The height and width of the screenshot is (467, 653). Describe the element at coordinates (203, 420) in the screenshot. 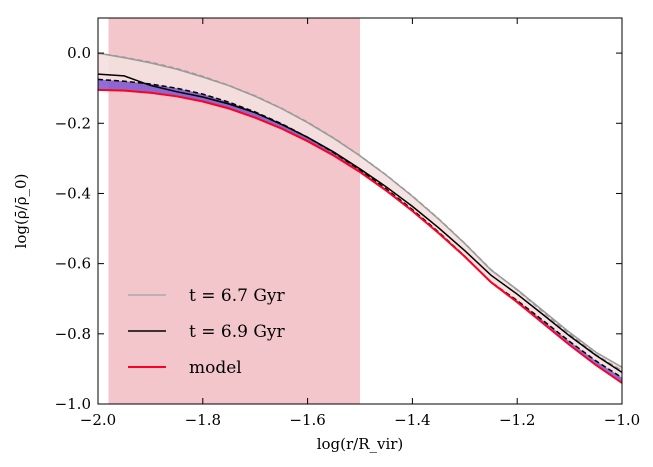

I see `x-tick-label: −1.8` at that location.